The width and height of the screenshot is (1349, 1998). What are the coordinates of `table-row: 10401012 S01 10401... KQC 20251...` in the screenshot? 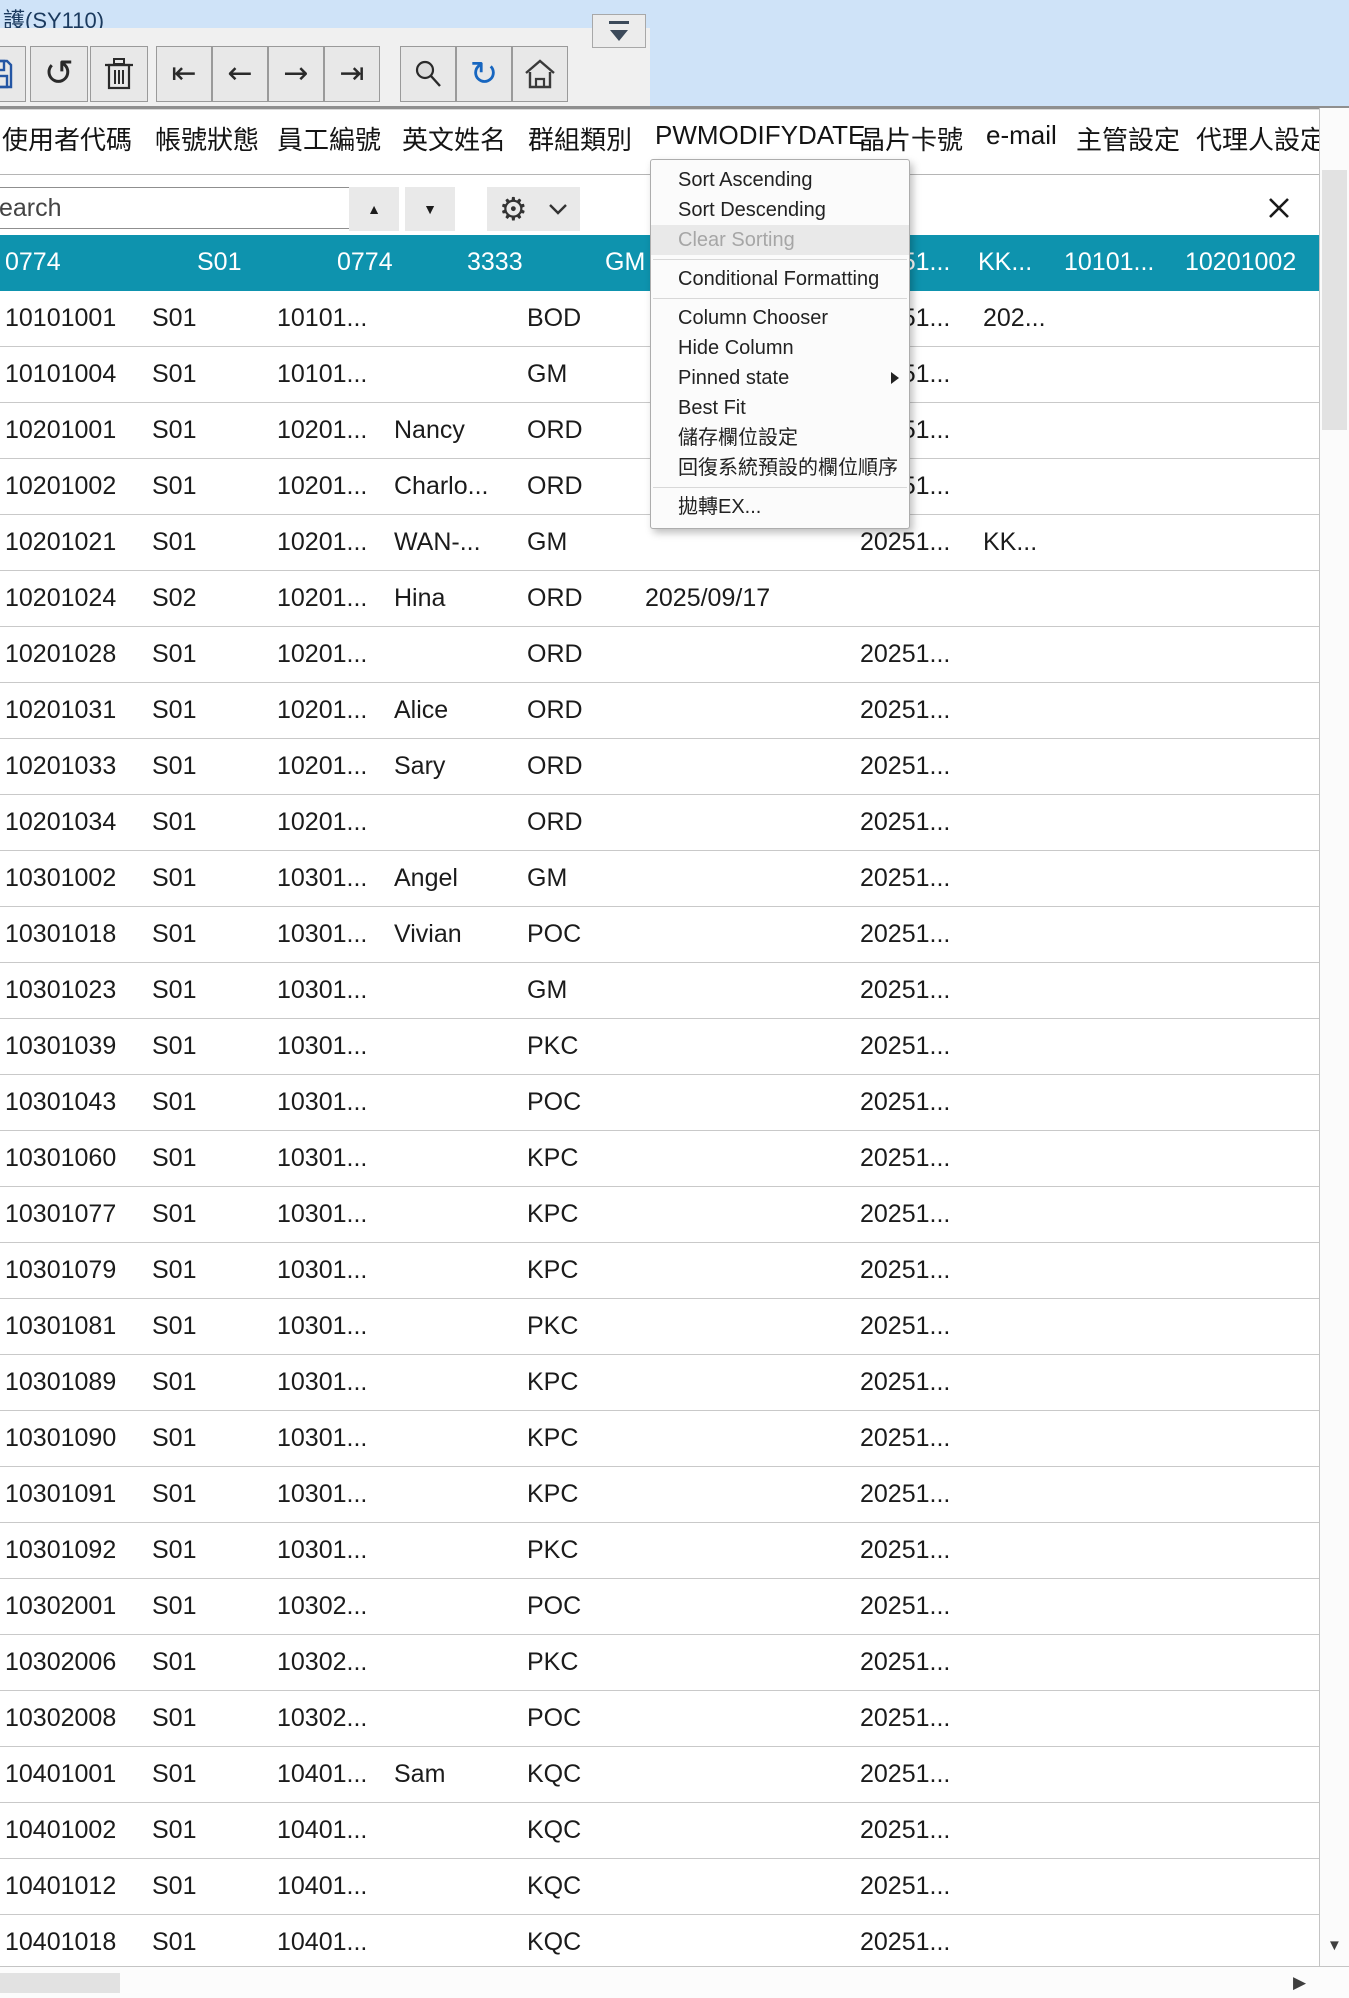 It's located at (659, 1887).